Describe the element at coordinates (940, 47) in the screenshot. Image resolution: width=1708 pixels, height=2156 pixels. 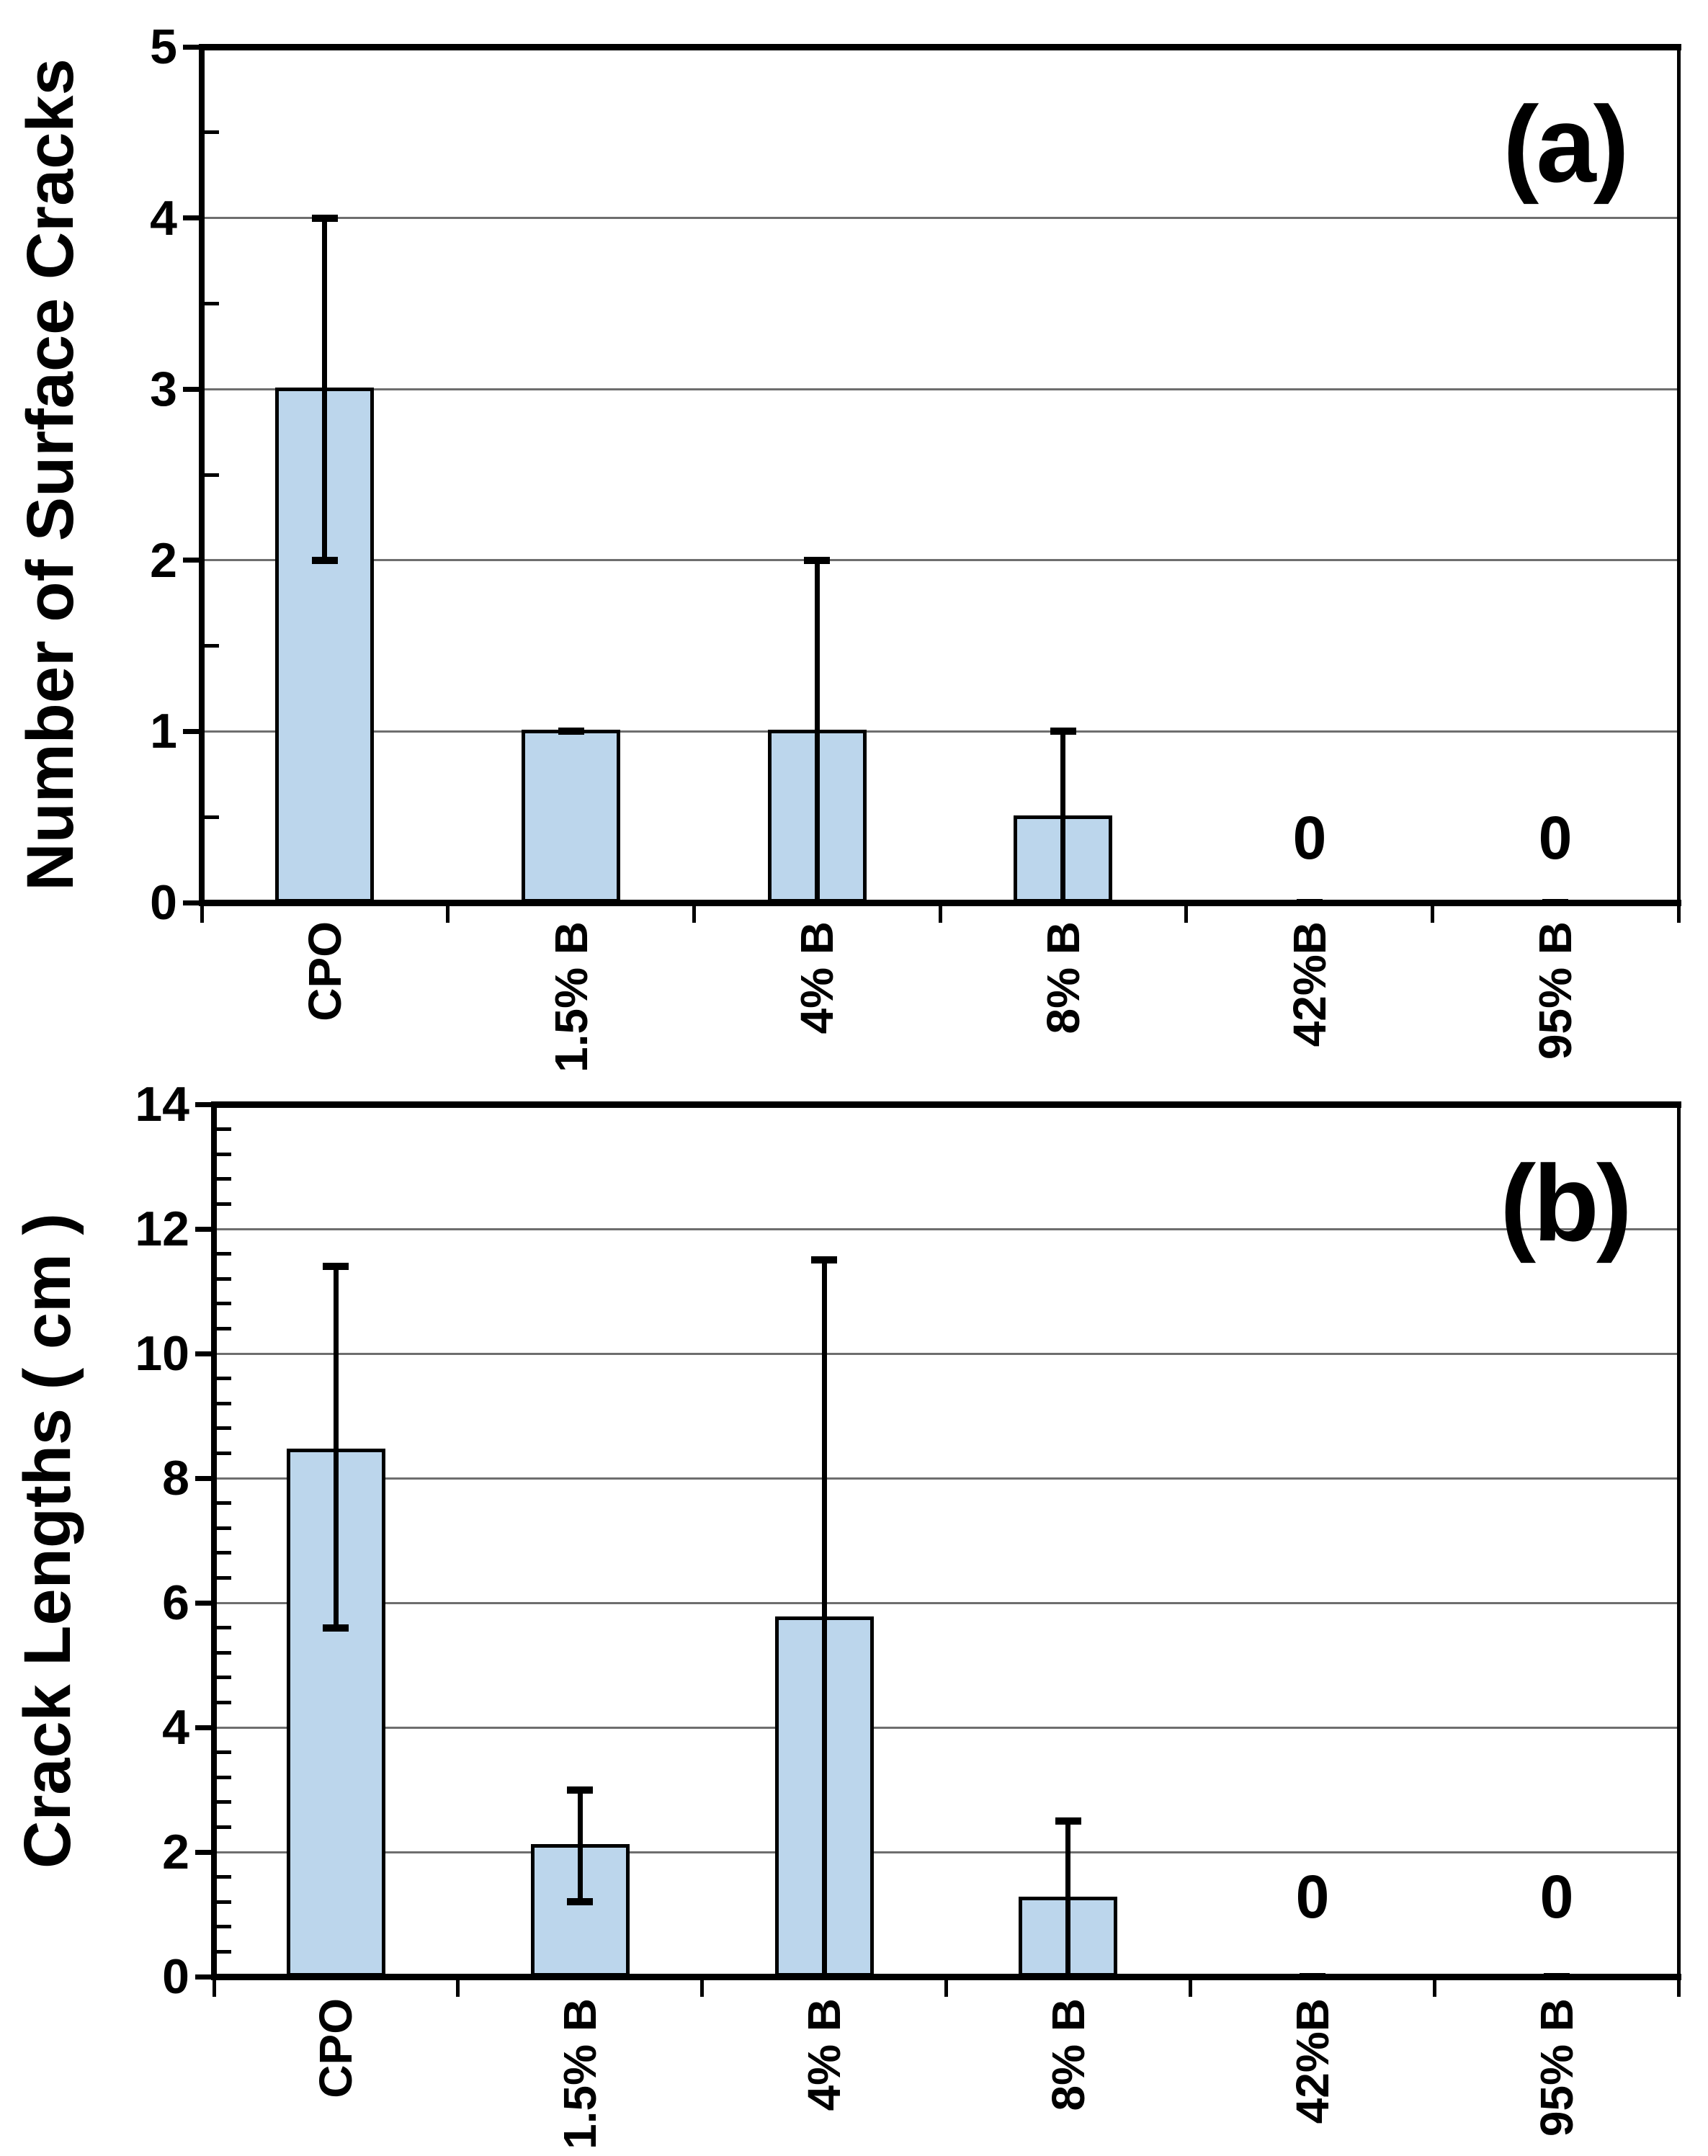
I see `plot-border-top` at that location.